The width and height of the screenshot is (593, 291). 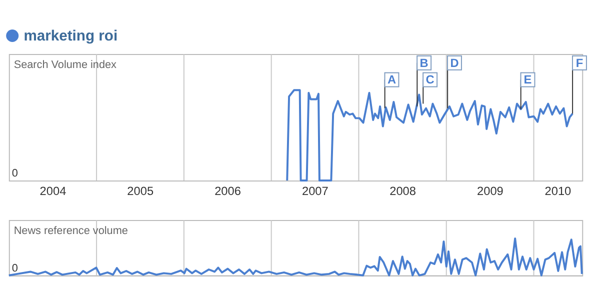 What do you see at coordinates (66, 64) in the screenshot?
I see `y-axis-title: Search Volume index` at bounding box center [66, 64].